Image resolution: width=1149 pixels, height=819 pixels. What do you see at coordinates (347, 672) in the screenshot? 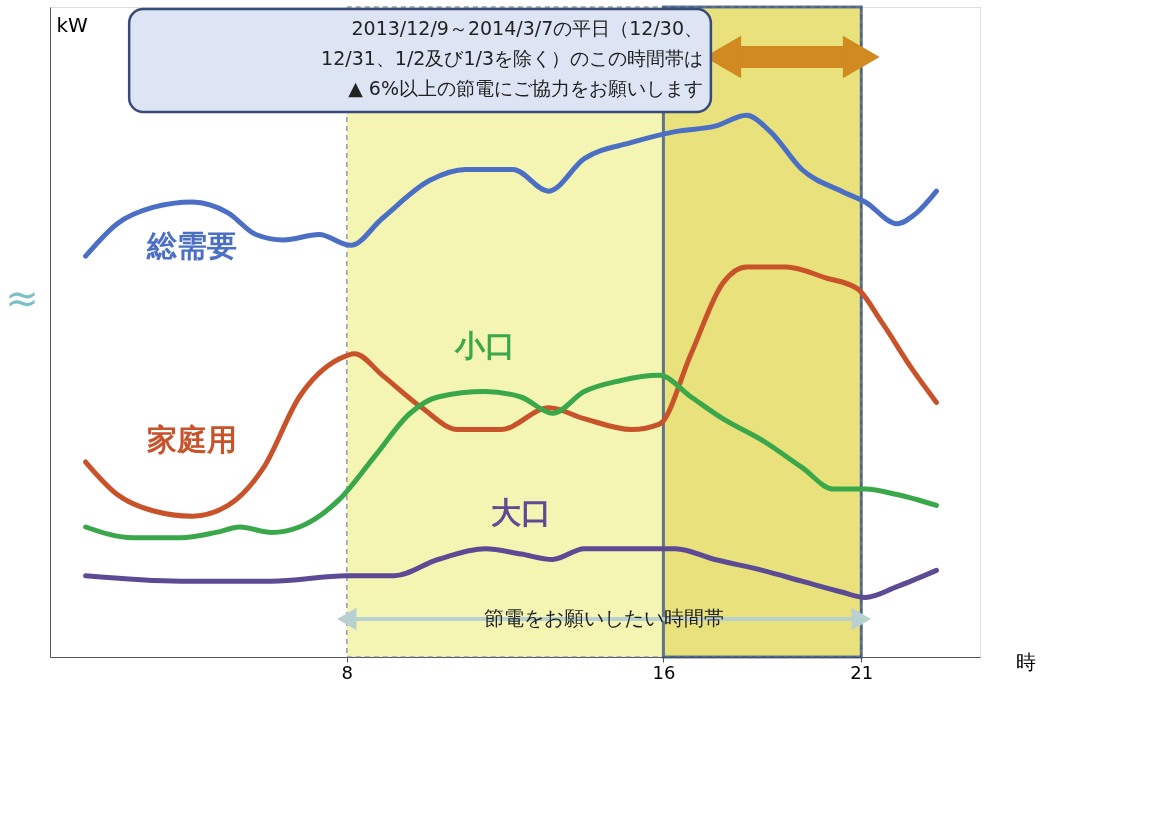
I see `x-tick-label: 8` at bounding box center [347, 672].